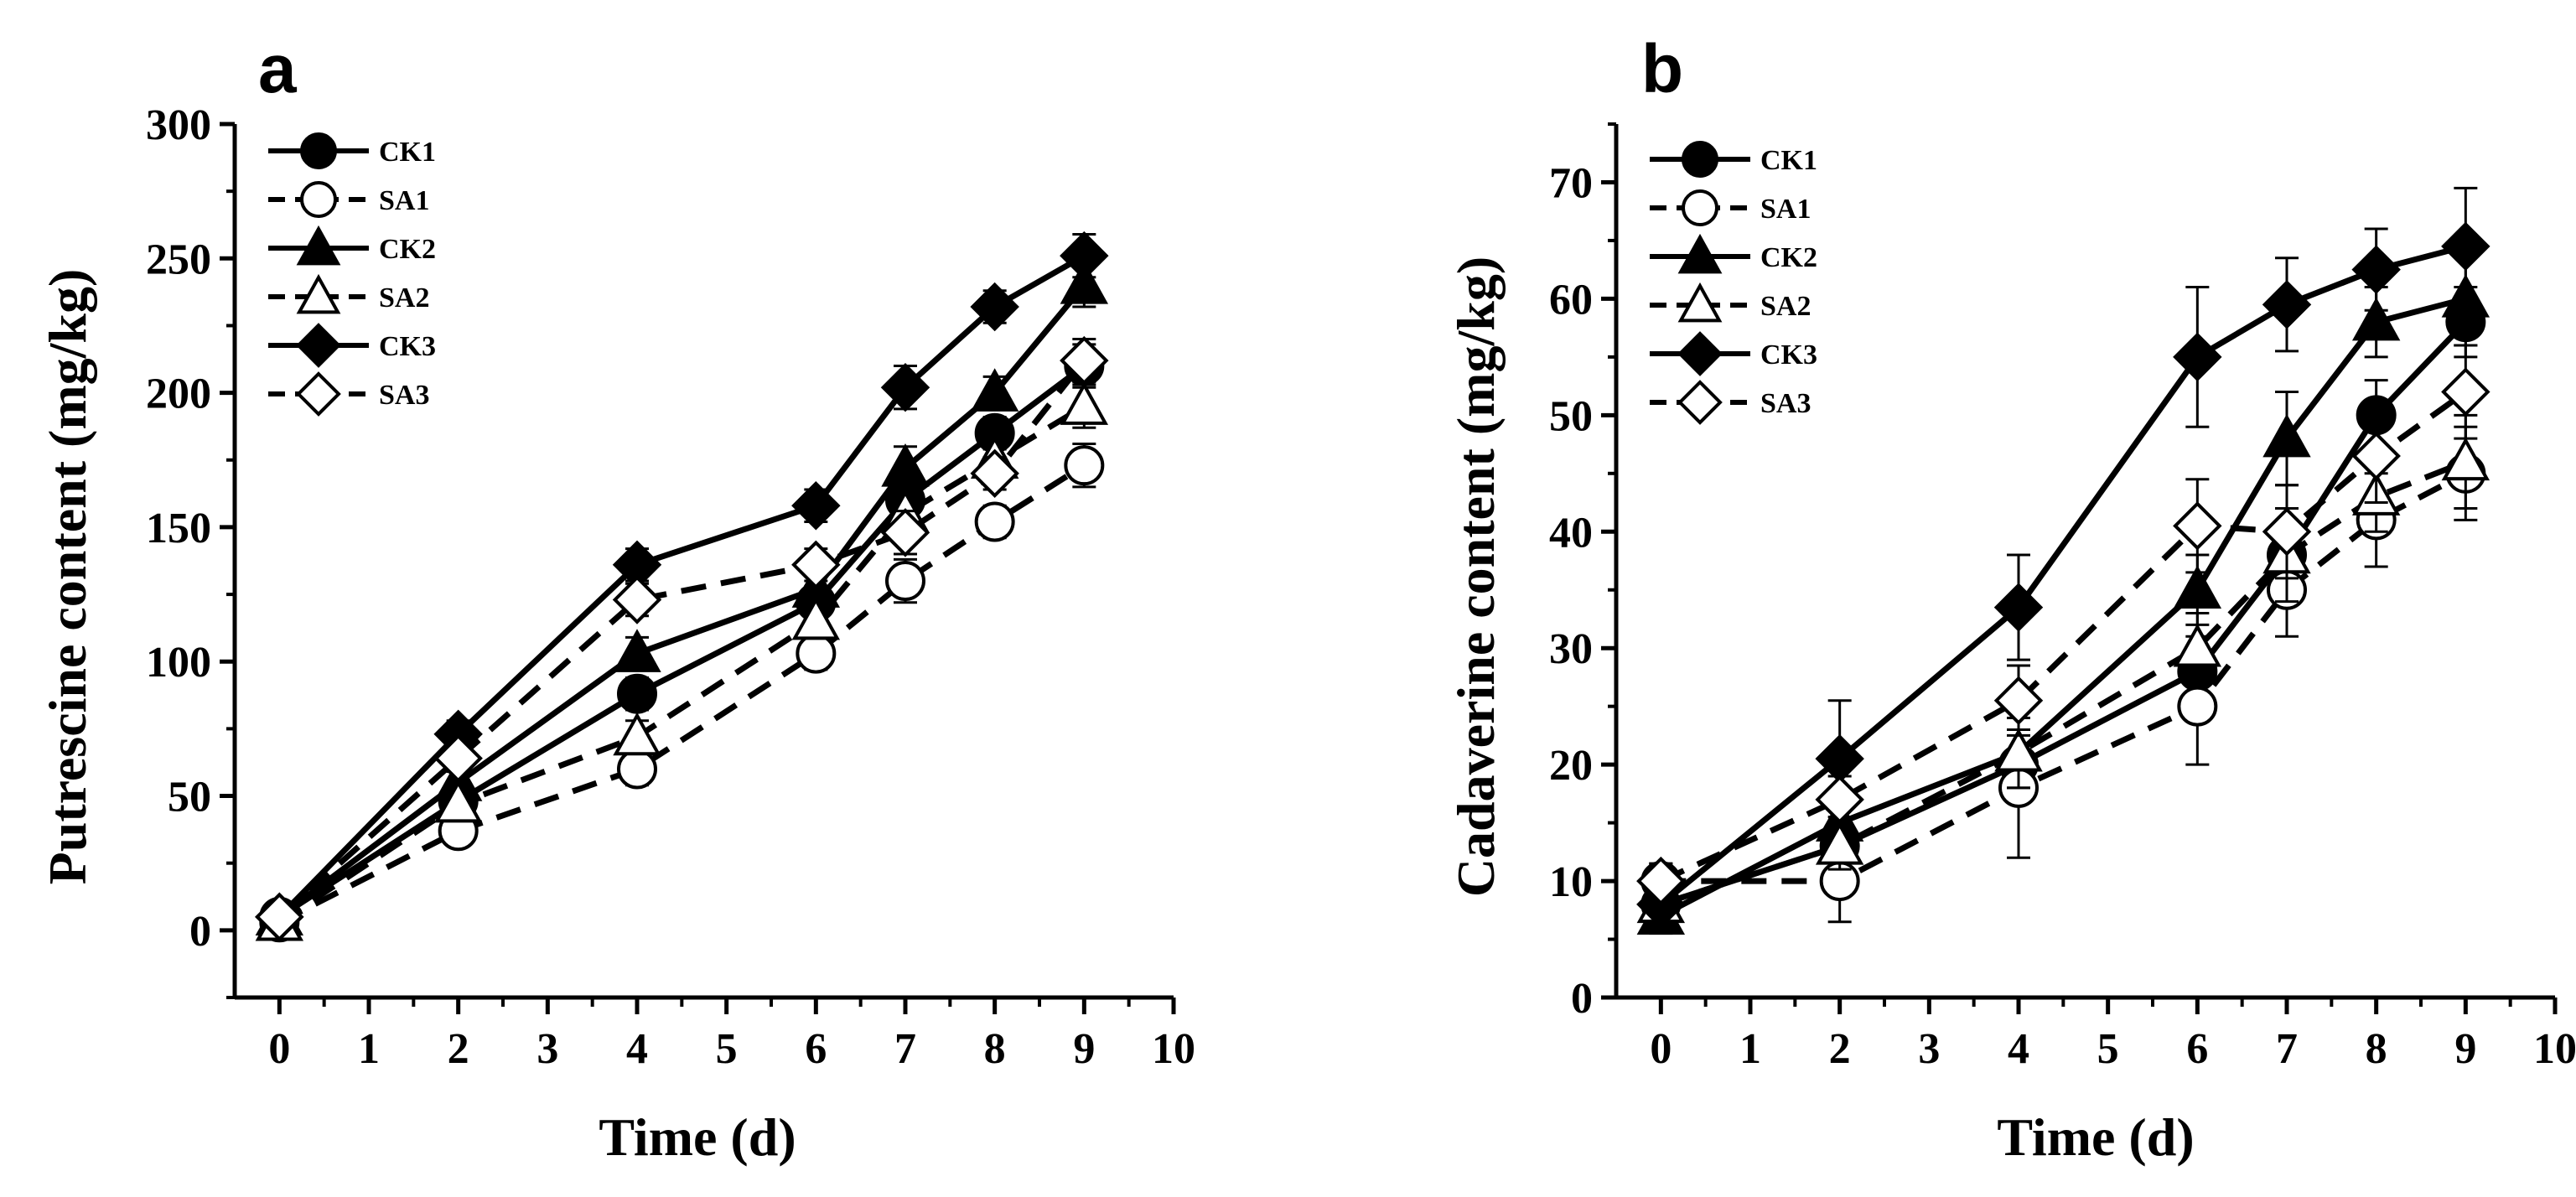  What do you see at coordinates (404, 395) in the screenshot?
I see `legend-label-sa3-a: SA3` at bounding box center [404, 395].